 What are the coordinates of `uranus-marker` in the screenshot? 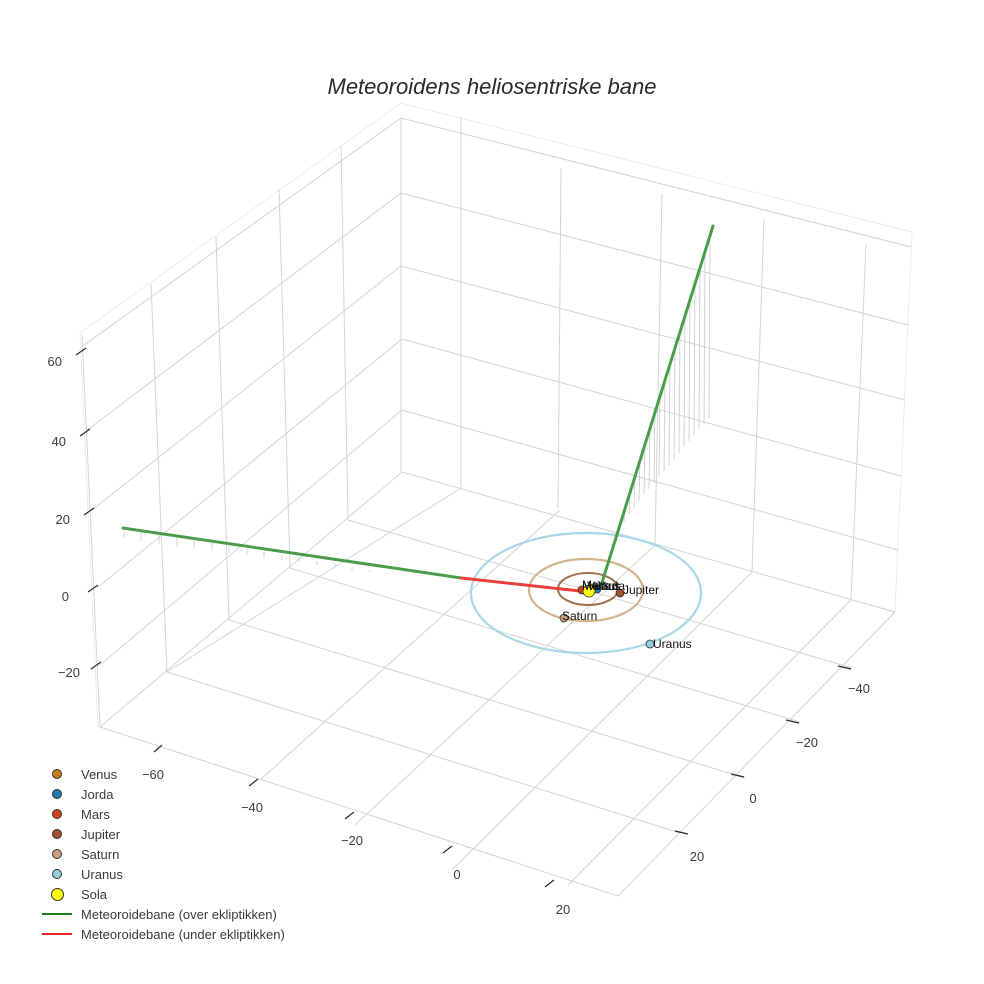 It's located at (650, 644).